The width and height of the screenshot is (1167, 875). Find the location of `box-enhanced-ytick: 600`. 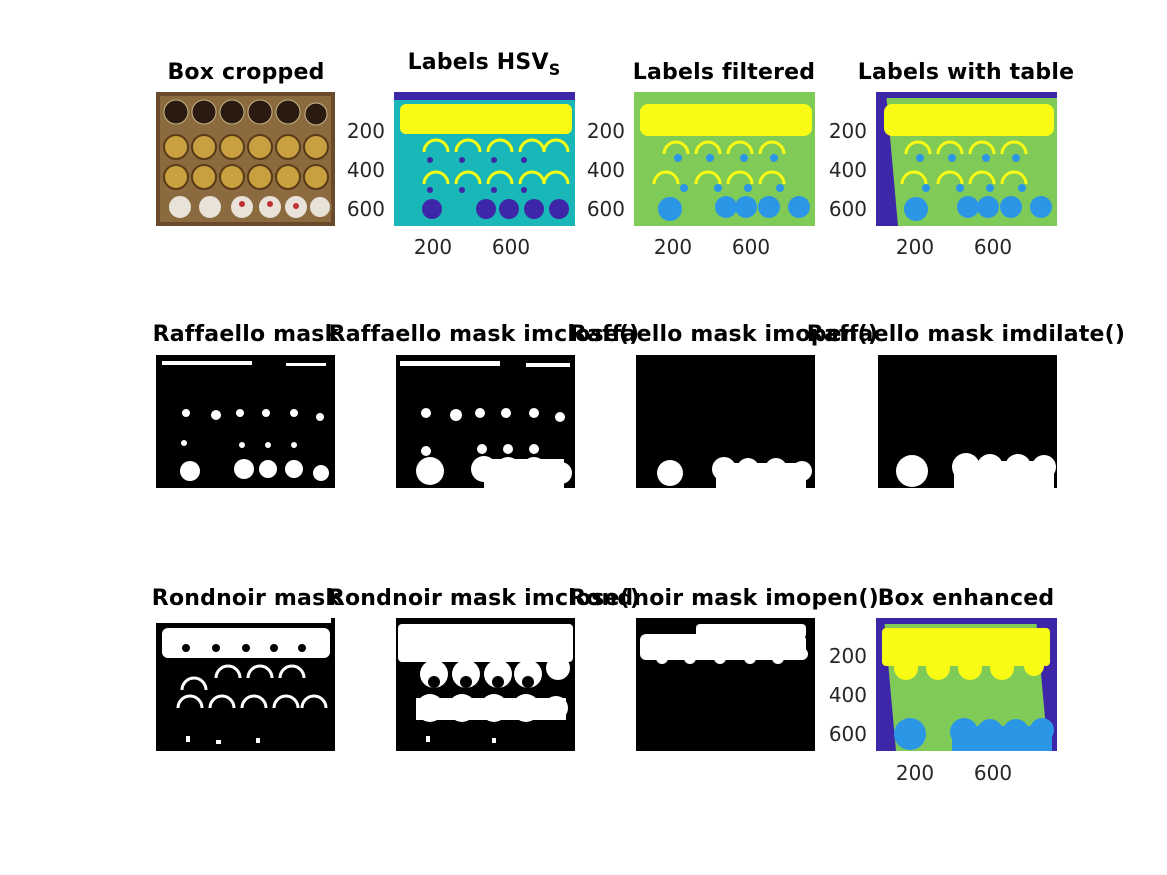

box-enhanced-ytick: 600 is located at coordinates (847, 734).